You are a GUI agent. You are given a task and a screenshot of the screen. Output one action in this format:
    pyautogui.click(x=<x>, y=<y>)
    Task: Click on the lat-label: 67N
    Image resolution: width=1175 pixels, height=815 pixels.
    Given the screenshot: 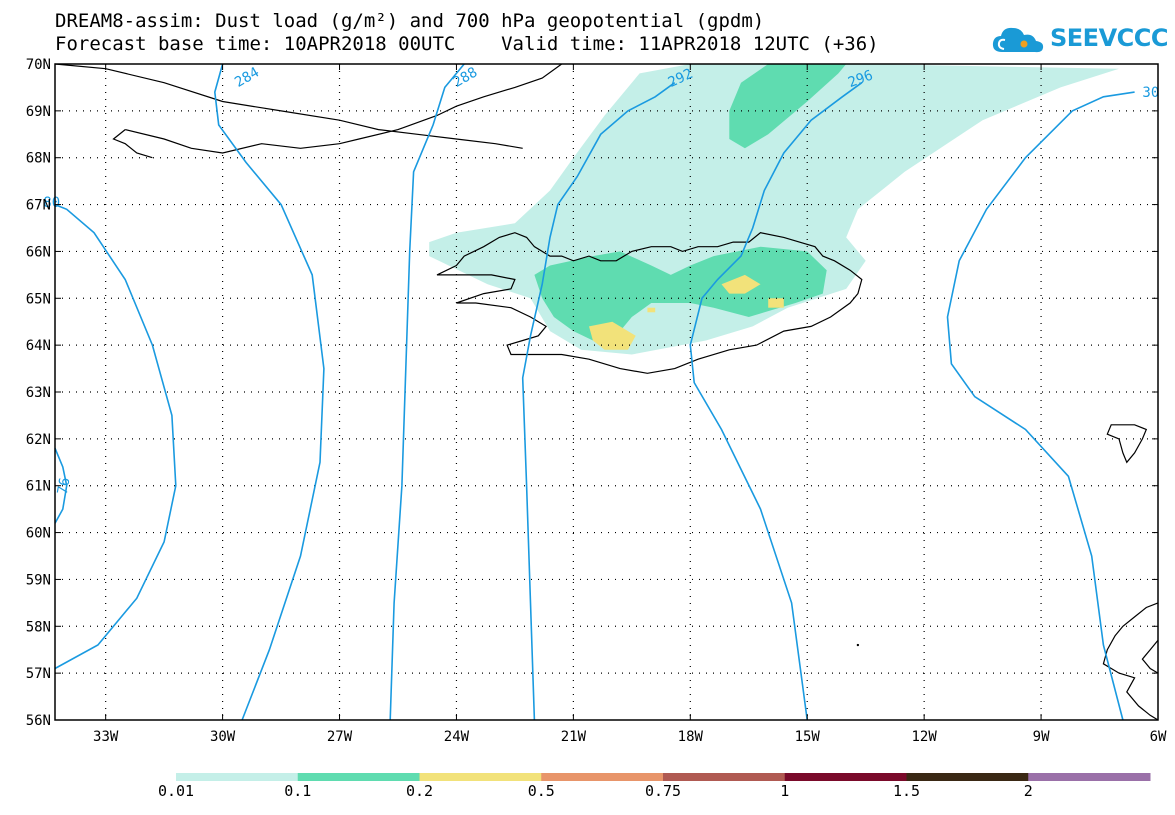 What is the action you would take?
    pyautogui.click(x=38, y=206)
    